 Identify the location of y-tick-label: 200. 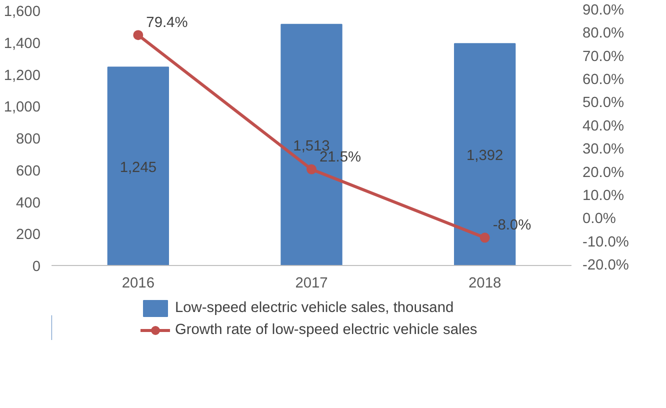
(28, 235).